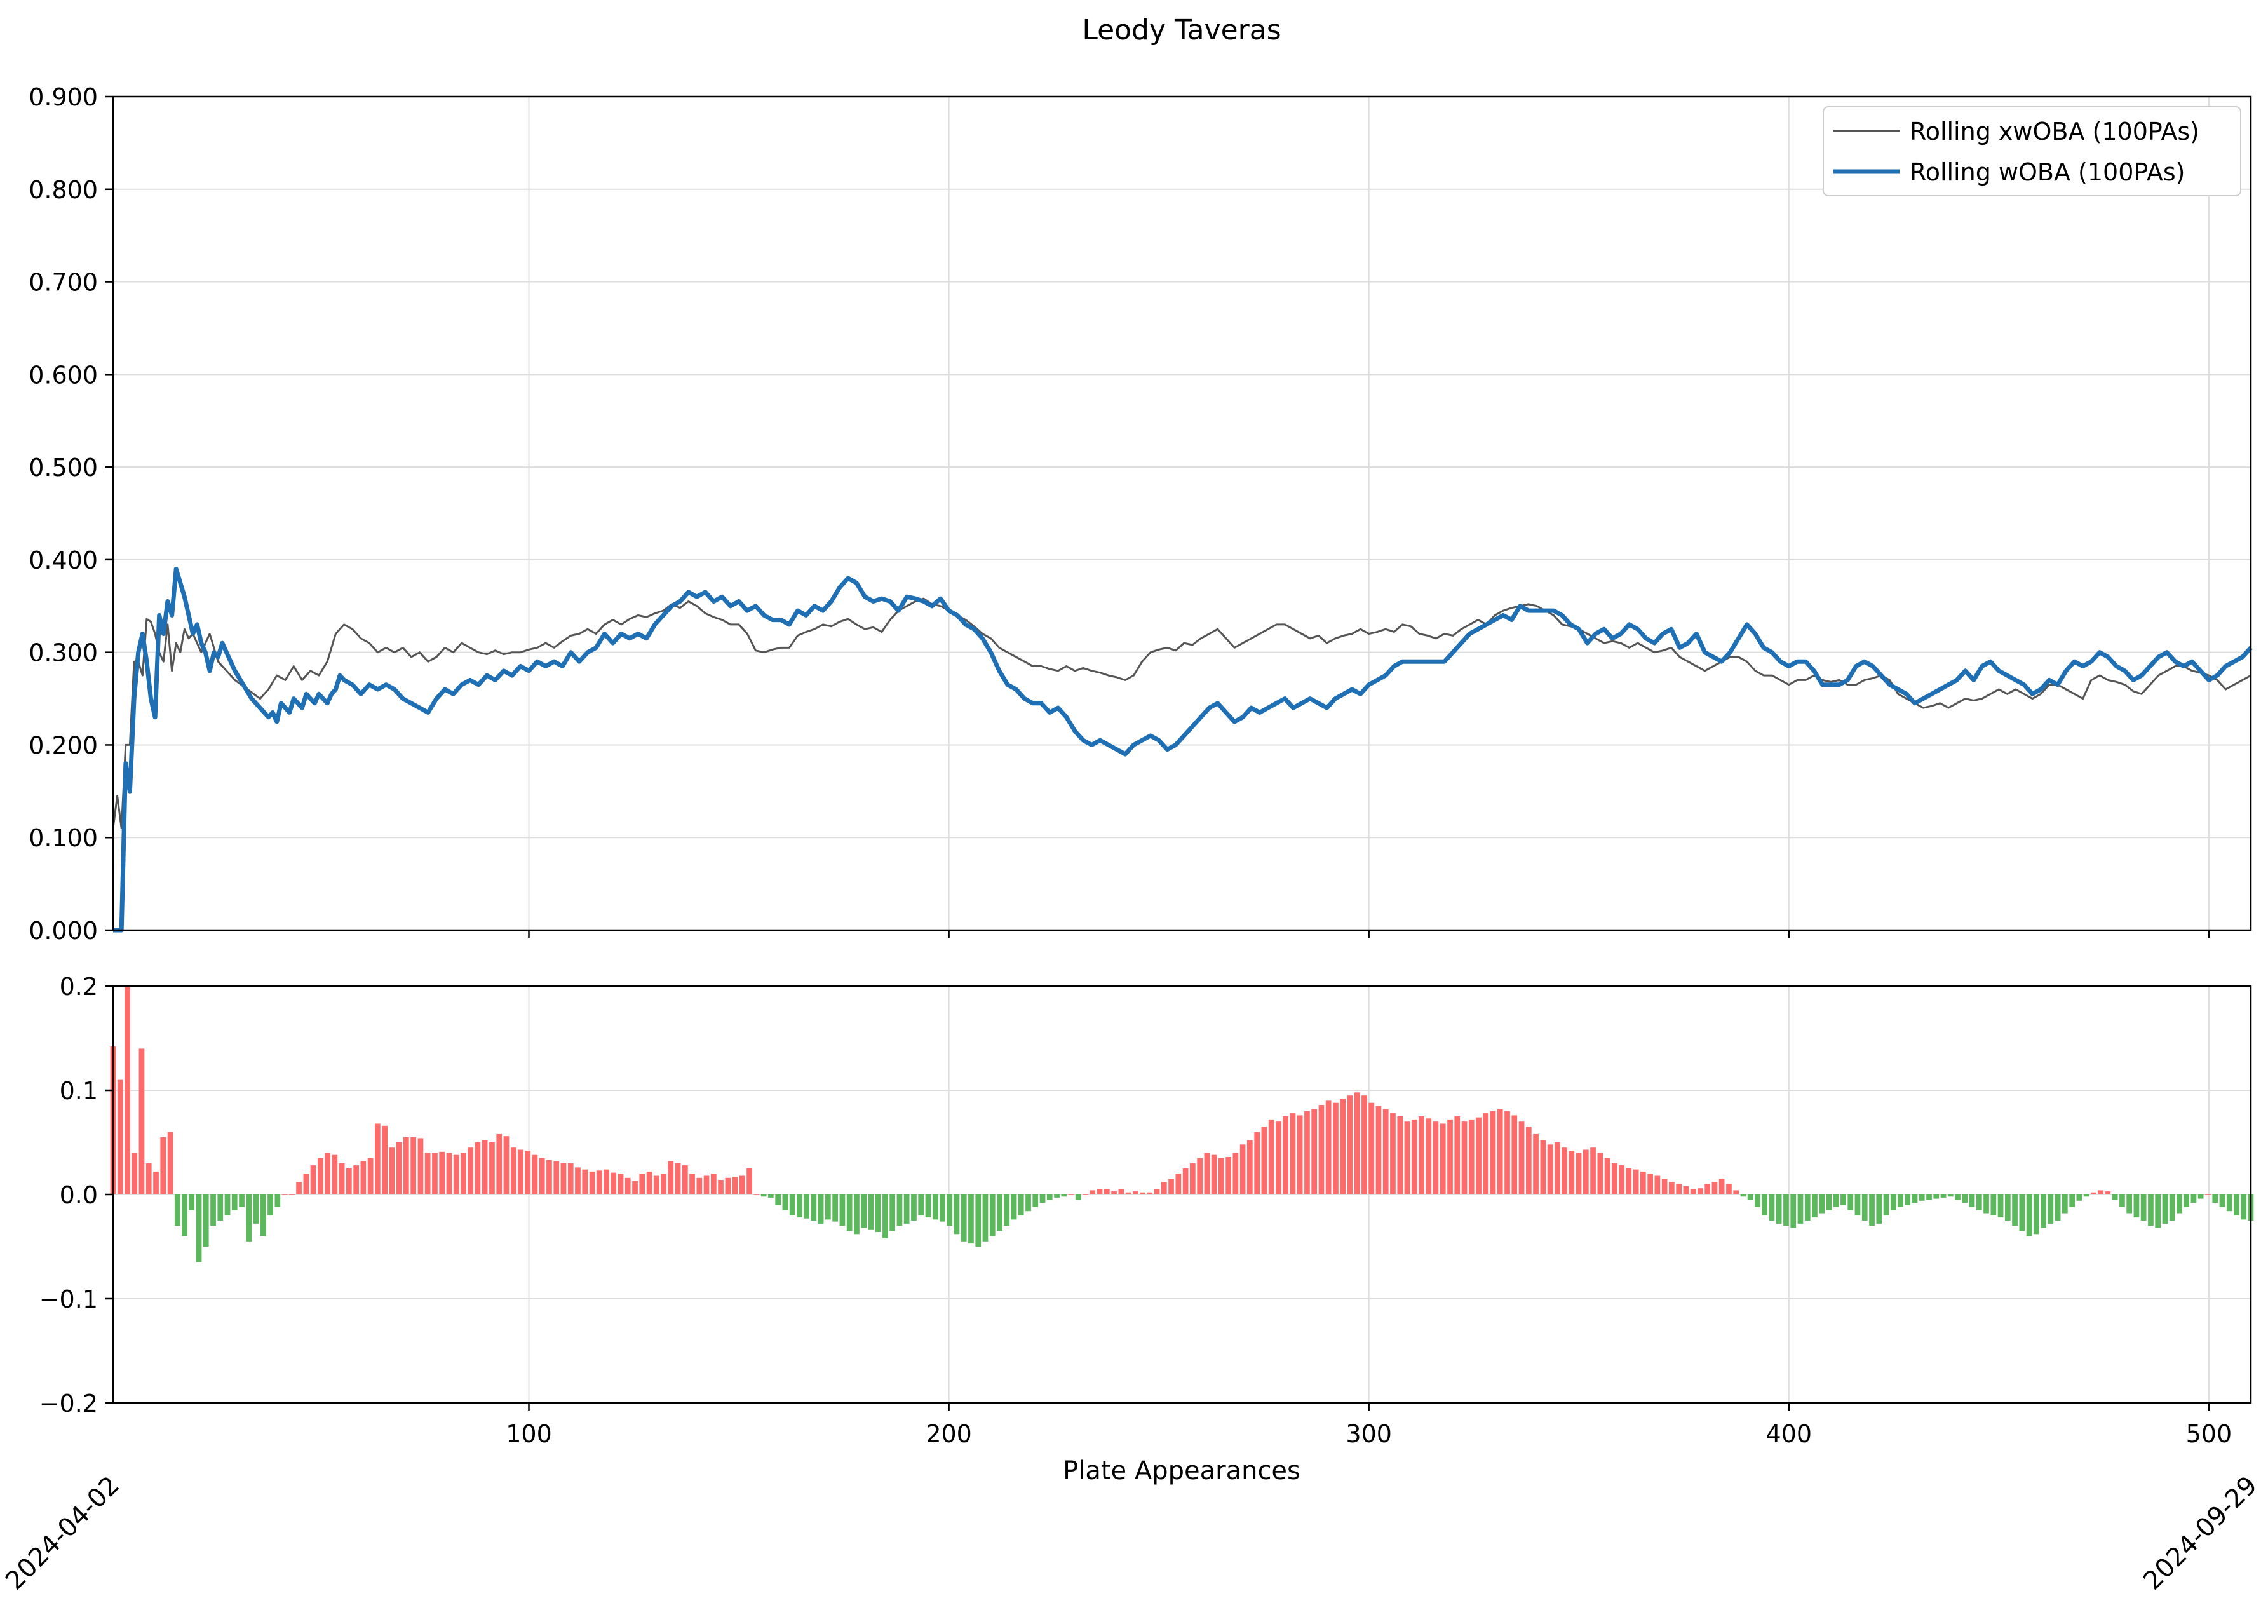  Describe the element at coordinates (63, 283) in the screenshot. I see `top-y-tick-label: 0.700` at that location.